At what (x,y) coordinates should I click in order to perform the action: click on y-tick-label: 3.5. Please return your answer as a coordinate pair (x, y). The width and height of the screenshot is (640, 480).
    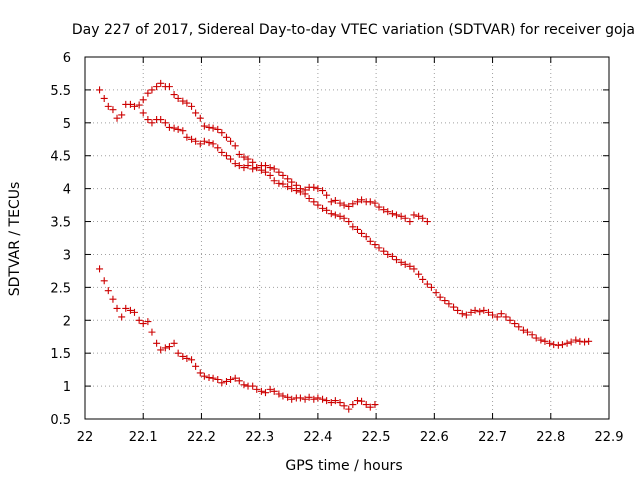
    Looking at the image, I should click on (60, 223).